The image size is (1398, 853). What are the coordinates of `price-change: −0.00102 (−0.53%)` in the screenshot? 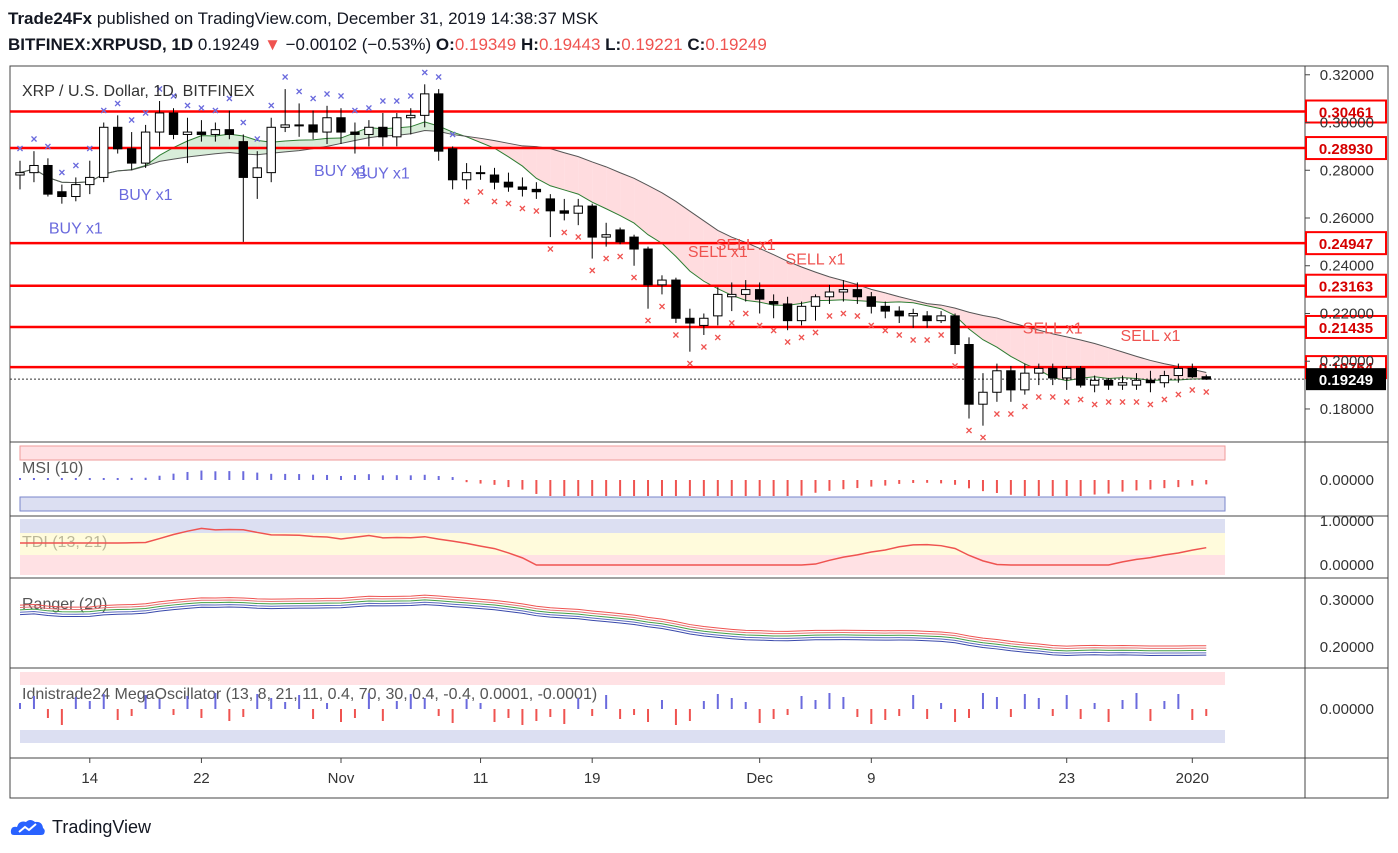 It's located at (358, 44).